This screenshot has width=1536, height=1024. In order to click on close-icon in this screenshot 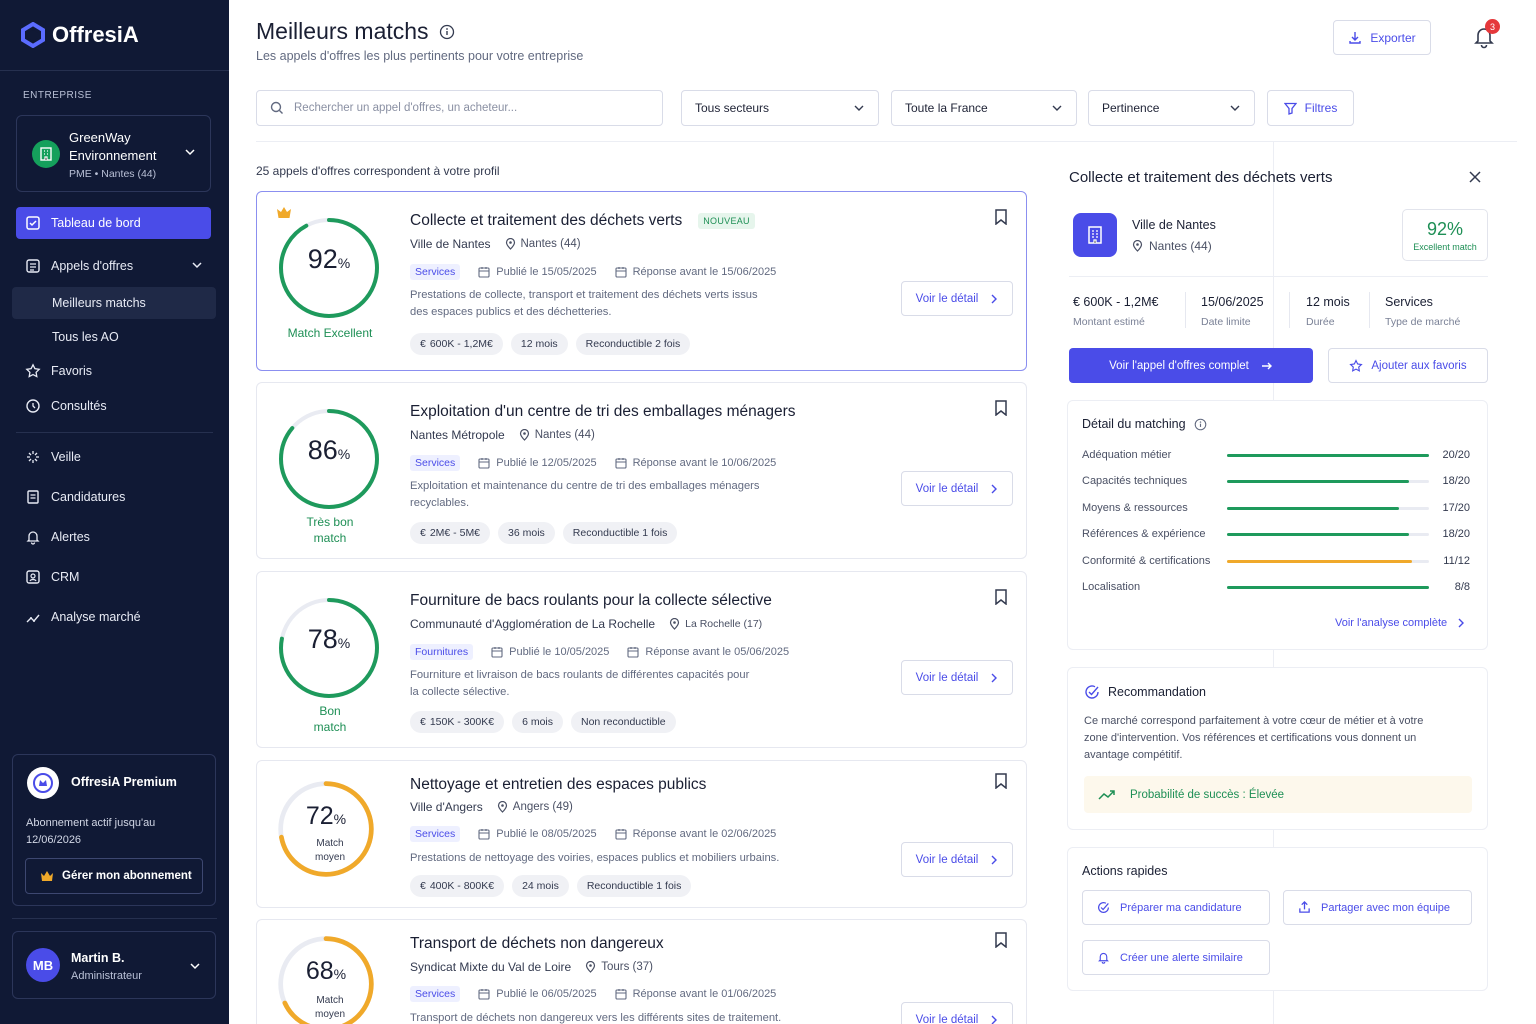, I will do `click(1475, 177)`.